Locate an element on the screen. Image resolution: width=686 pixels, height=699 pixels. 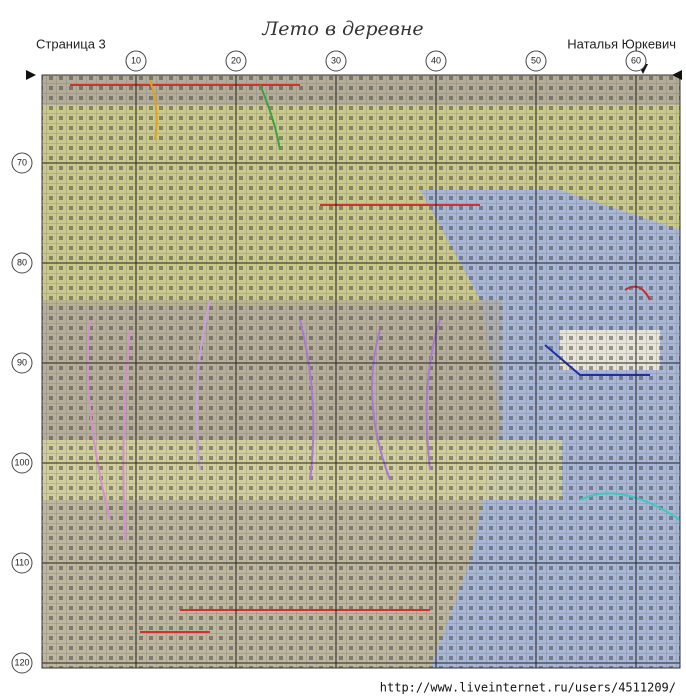
column-number: 40 is located at coordinates (436, 60).